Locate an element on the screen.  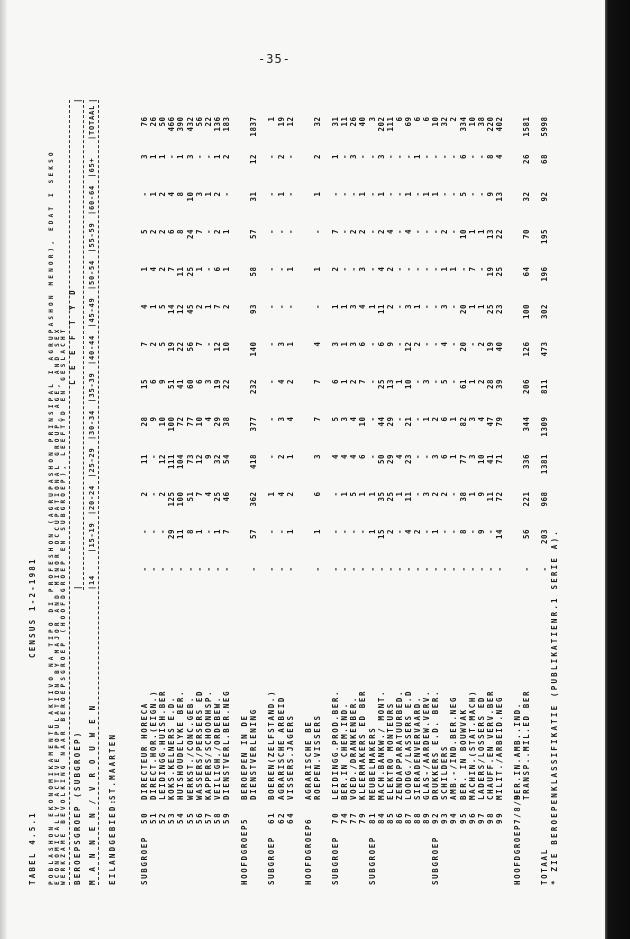
value-cell: 44 is located at coordinates (381, 421).